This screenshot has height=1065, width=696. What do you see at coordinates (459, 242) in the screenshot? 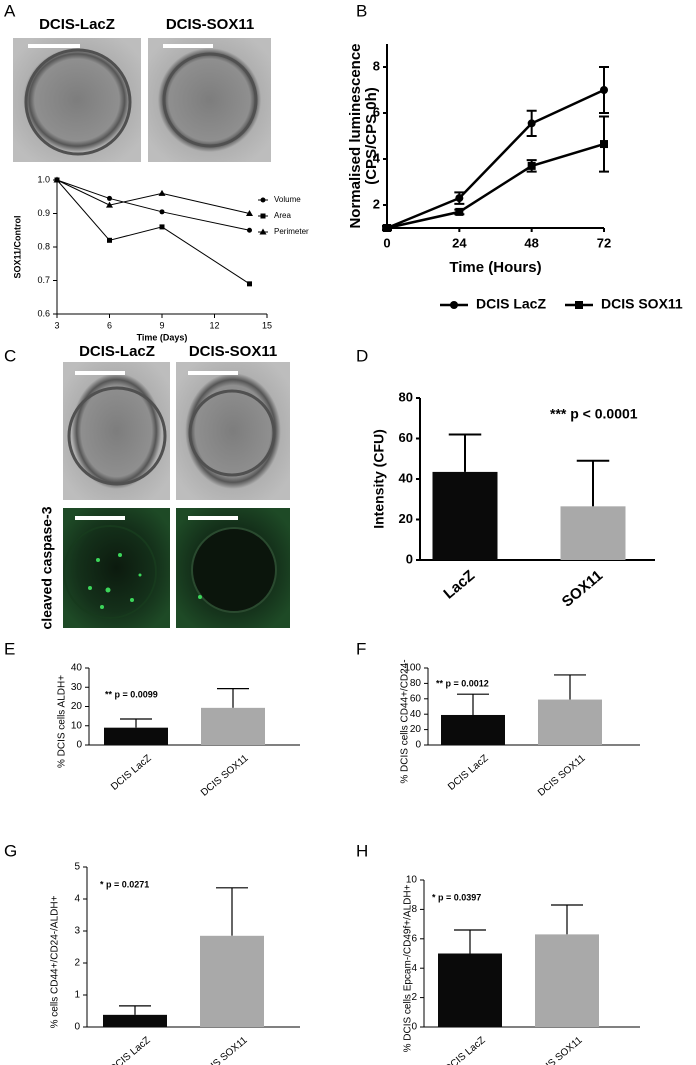
I see `x-tick-label: 24` at bounding box center [459, 242].